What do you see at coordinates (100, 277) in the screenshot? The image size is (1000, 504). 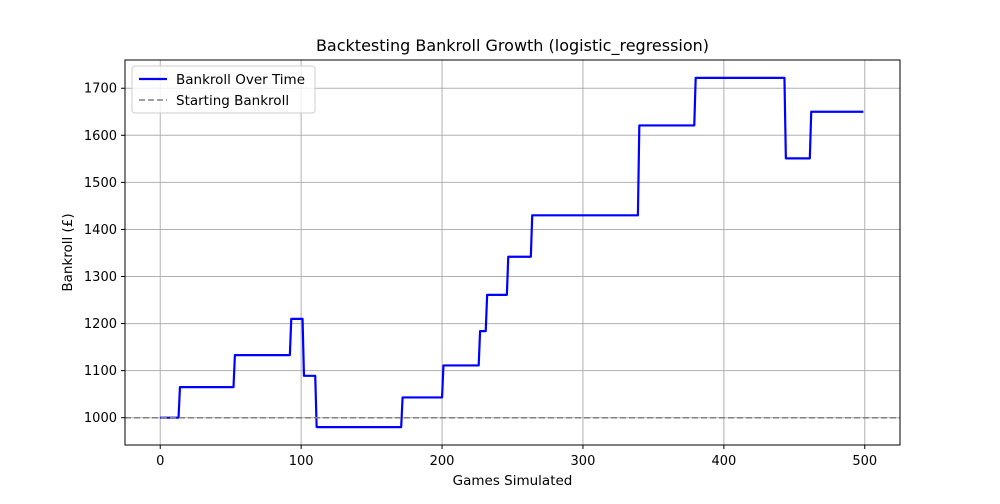 I see `y-tick-label: 1300` at bounding box center [100, 277].